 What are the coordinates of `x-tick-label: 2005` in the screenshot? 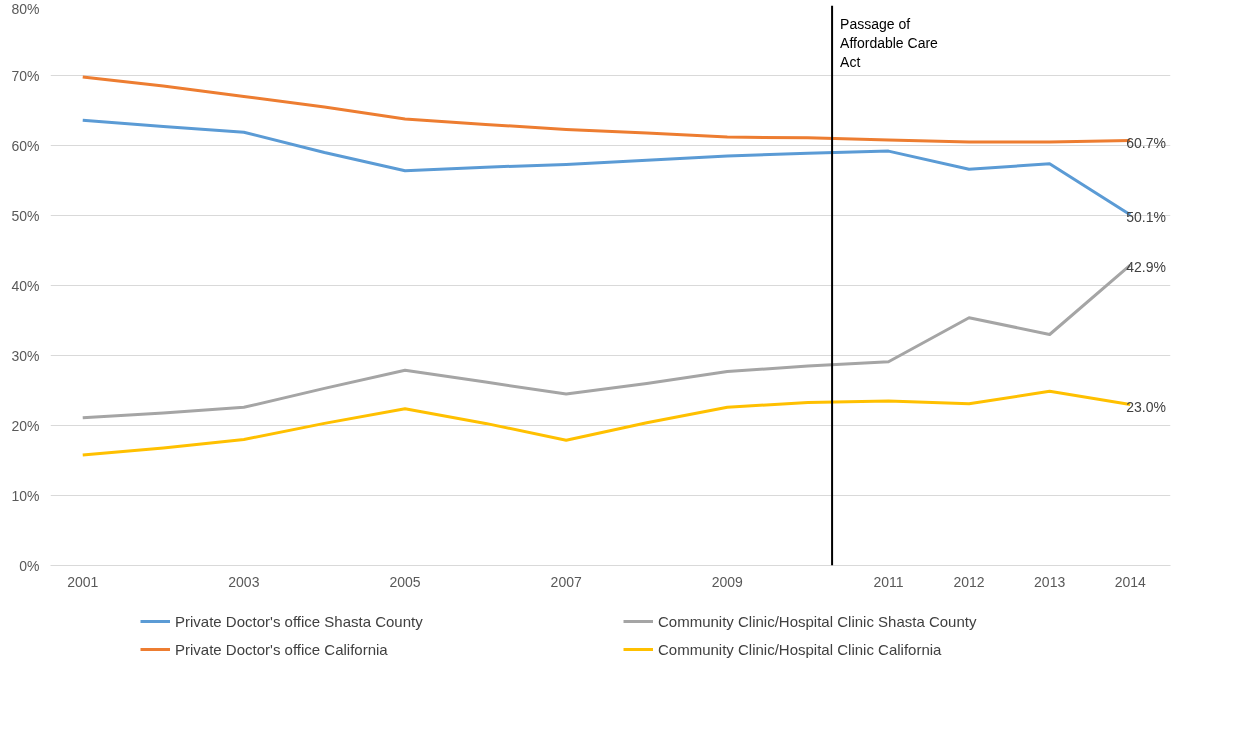 It's located at (405, 581).